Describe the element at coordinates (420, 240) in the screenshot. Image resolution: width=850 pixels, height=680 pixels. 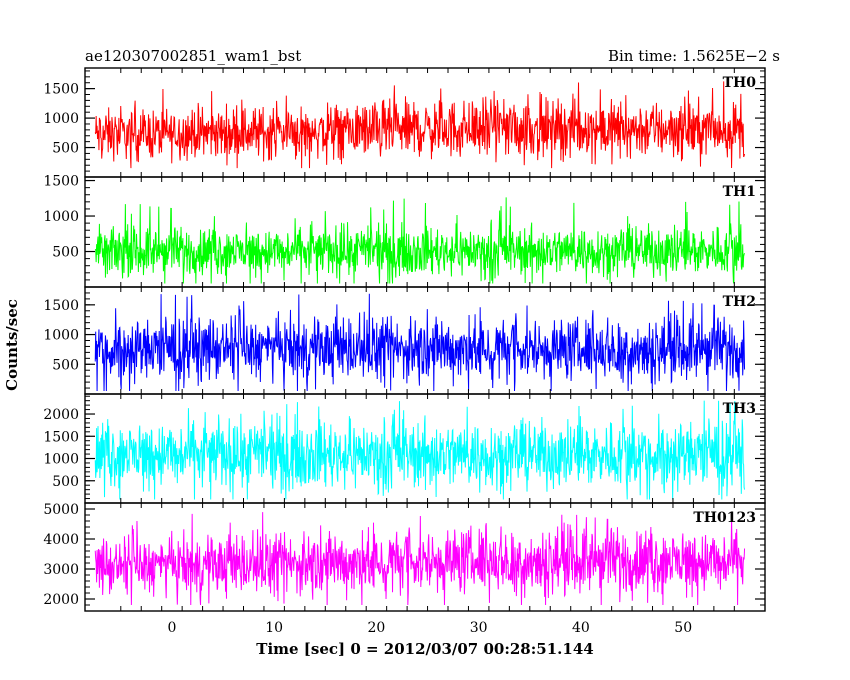
I see `series-th1` at that location.